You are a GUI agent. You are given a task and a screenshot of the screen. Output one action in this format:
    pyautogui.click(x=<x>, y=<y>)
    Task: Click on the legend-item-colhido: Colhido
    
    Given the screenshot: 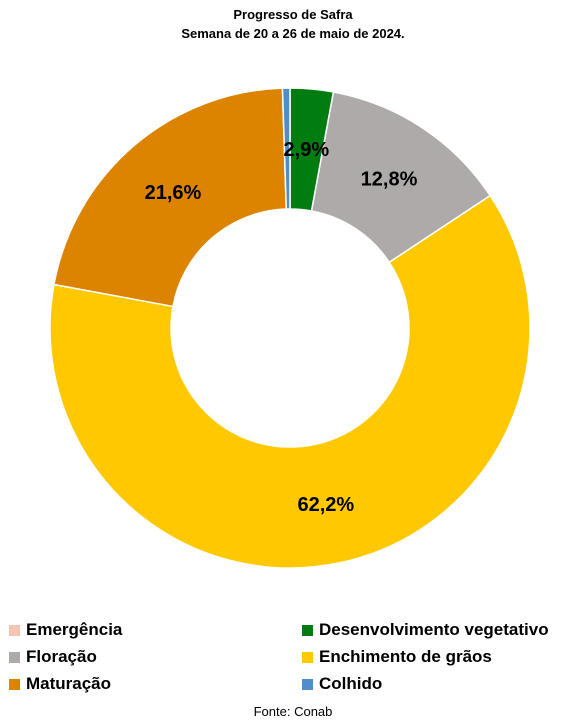 What is the action you would take?
    pyautogui.click(x=342, y=684)
    